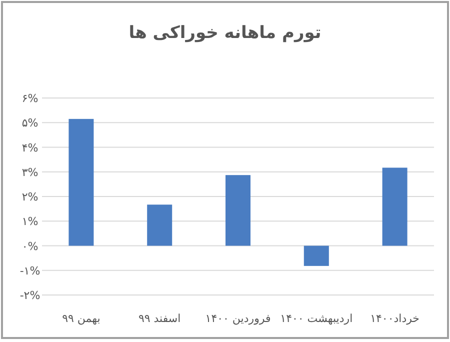 The image size is (450, 342). I want to click on y-tick-label: ۰%, so click(30, 246).